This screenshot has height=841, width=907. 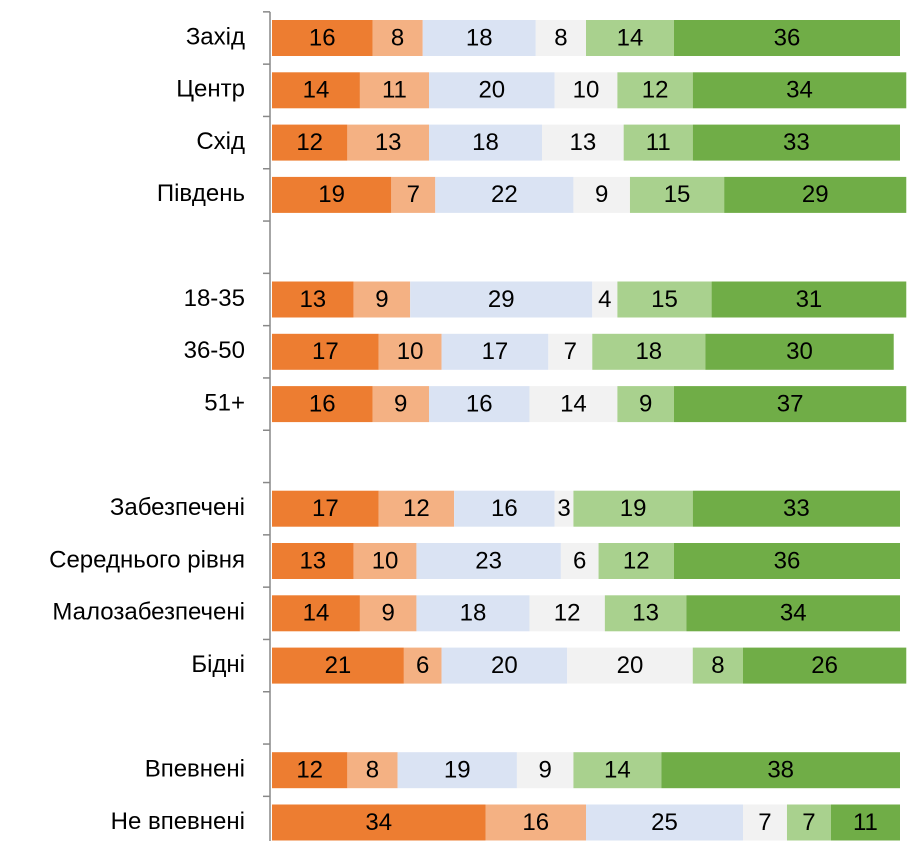 What do you see at coordinates (214, 298) in the screenshot?
I see `category-label: 18-35` at bounding box center [214, 298].